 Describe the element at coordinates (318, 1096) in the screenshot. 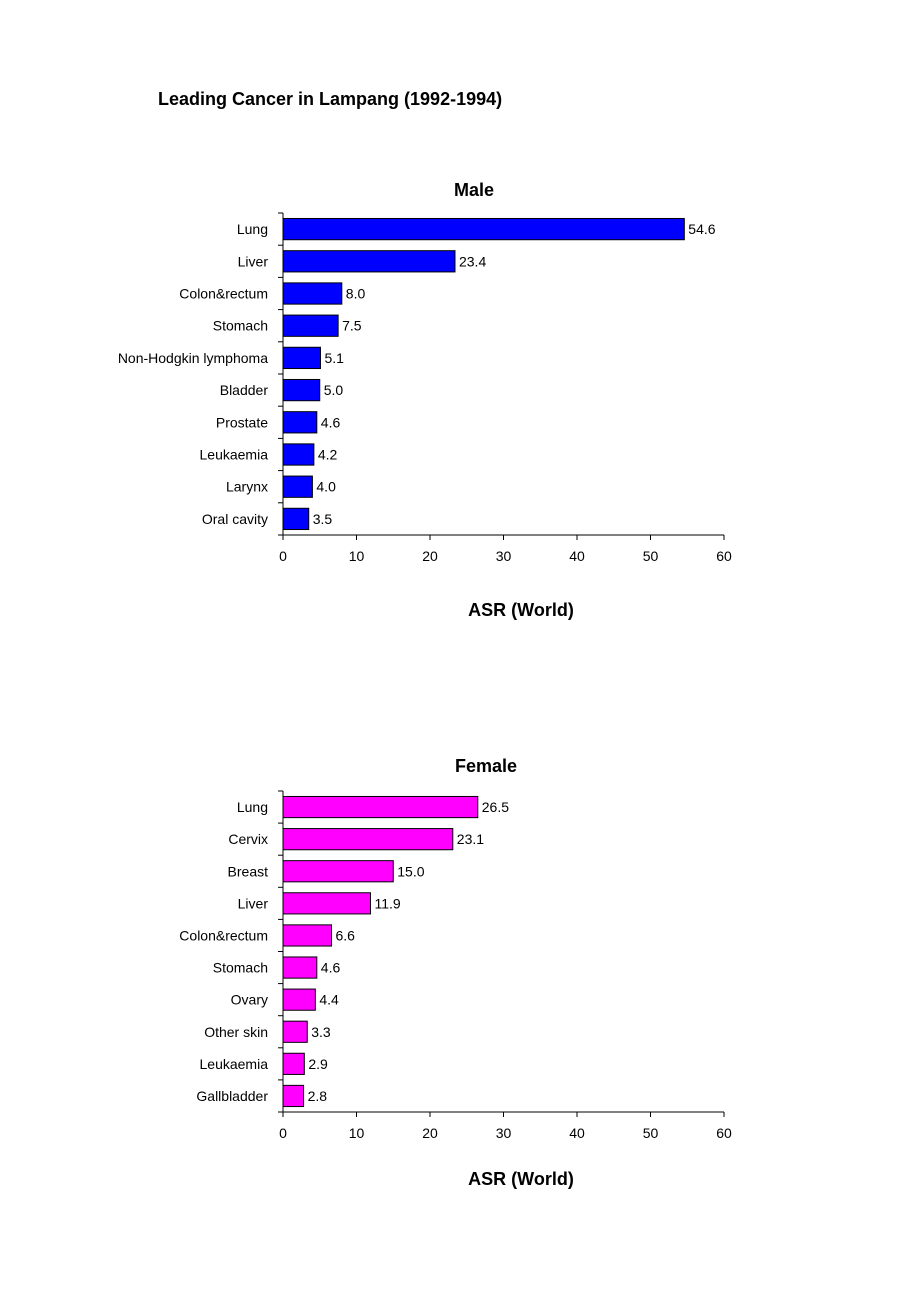

I see `data-label: 2.8` at that location.